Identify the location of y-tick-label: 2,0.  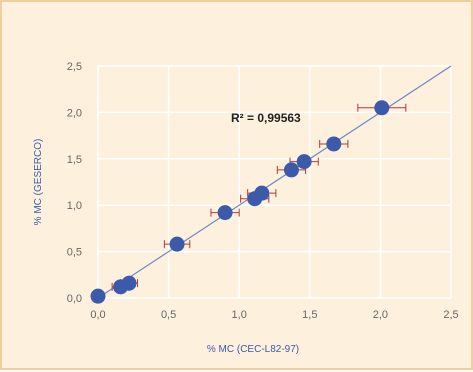
(74, 113).